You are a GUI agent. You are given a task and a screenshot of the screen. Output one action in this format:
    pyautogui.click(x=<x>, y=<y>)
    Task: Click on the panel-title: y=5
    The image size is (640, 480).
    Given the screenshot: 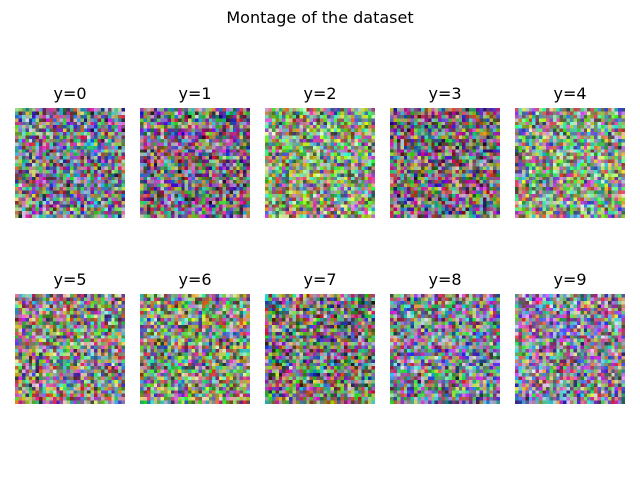 What is the action you would take?
    pyautogui.click(x=70, y=279)
    